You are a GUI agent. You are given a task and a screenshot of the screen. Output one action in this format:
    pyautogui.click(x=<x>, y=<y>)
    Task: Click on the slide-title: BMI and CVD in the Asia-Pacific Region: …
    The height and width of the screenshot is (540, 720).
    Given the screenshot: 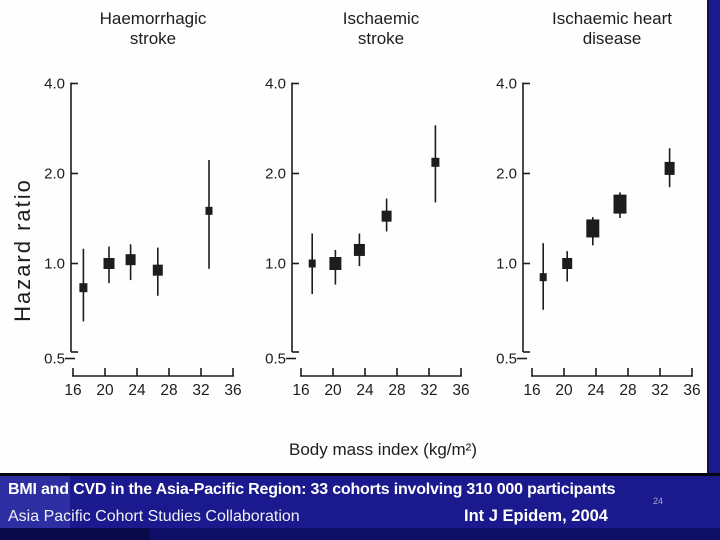 What is the action you would take?
    pyautogui.click(x=312, y=489)
    